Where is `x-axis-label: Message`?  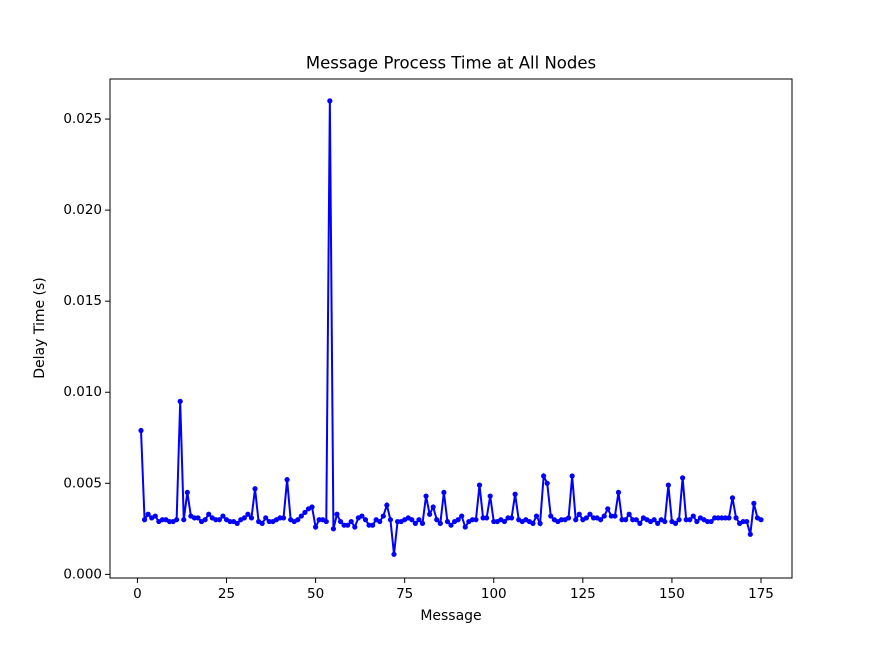 x-axis-label: Message is located at coordinates (450, 616).